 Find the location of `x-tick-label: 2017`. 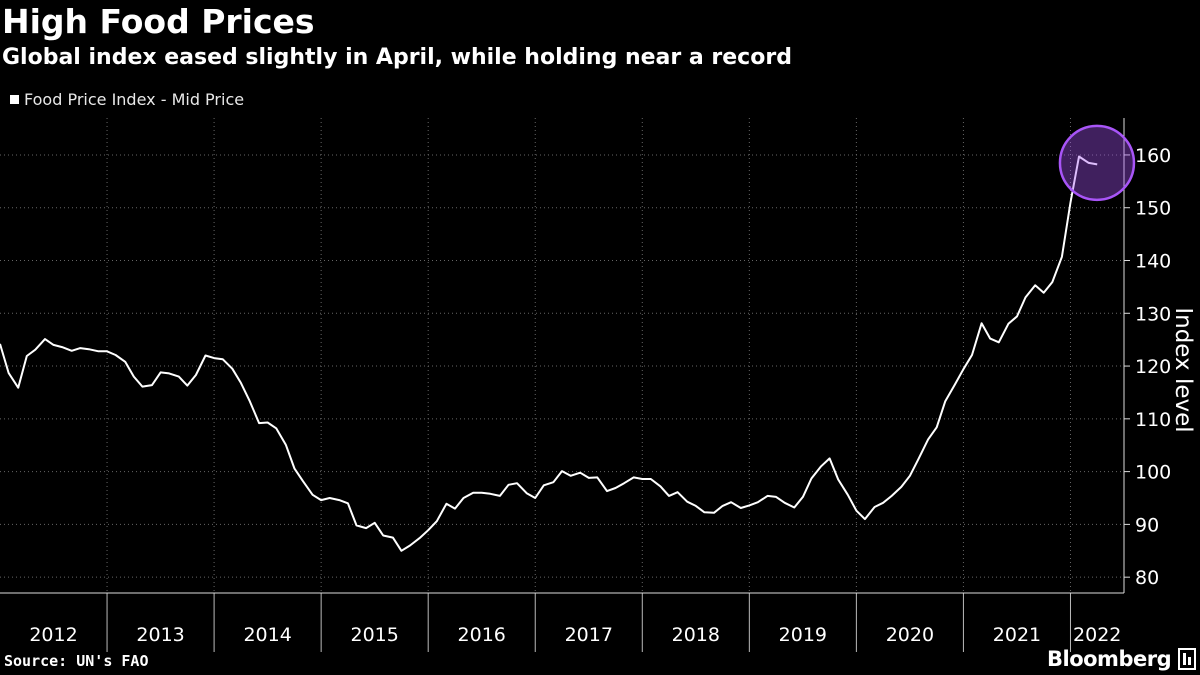

x-tick-label: 2017 is located at coordinates (589, 635).